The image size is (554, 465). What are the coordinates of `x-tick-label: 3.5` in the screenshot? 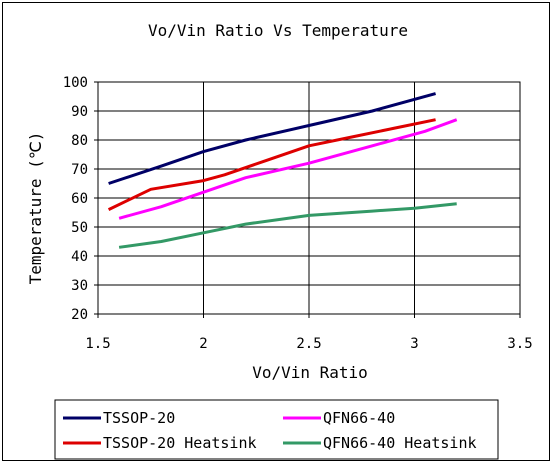 It's located at (519, 344).